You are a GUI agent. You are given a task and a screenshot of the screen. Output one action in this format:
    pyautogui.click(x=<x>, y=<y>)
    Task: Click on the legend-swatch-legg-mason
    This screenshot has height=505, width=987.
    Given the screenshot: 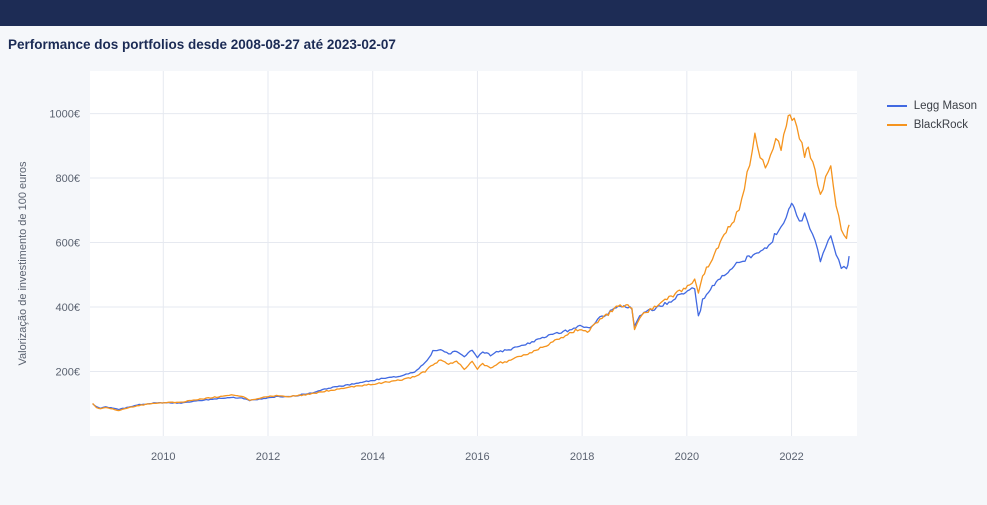 What is the action you would take?
    pyautogui.click(x=896, y=106)
    